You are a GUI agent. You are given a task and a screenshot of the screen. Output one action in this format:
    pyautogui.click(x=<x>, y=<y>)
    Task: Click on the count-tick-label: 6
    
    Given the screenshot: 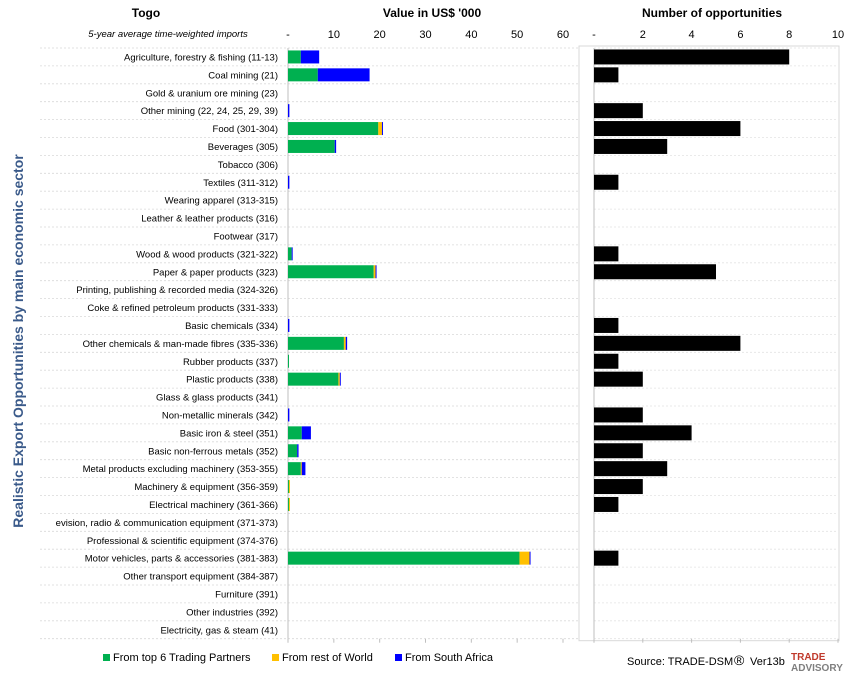 What is the action you would take?
    pyautogui.click(x=740, y=35)
    